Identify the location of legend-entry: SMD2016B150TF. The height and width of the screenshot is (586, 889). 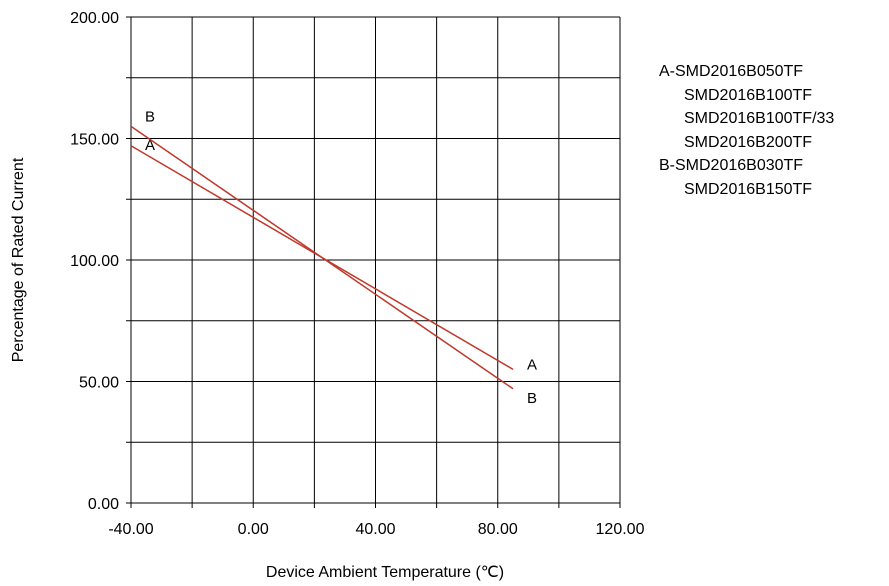
(746, 190).